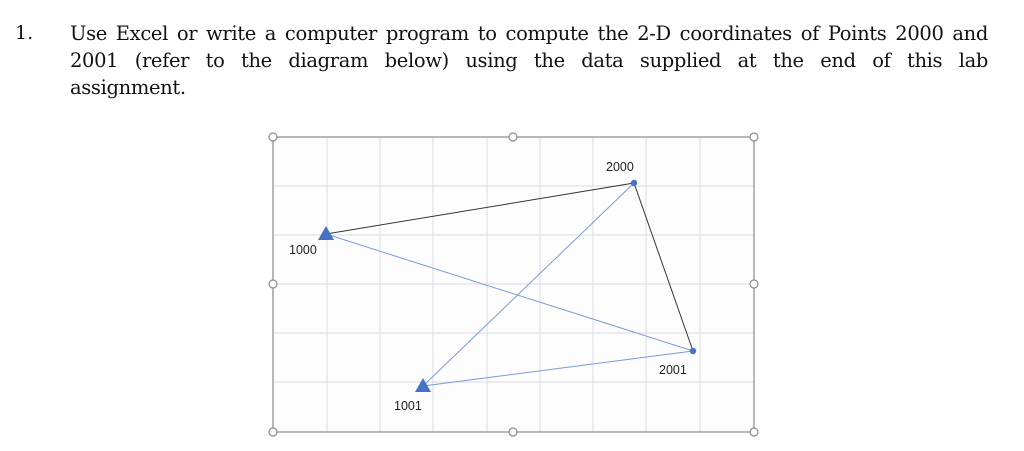 The height and width of the screenshot is (451, 1024). What do you see at coordinates (480, 208) in the screenshot?
I see `line-1000-2000` at bounding box center [480, 208].